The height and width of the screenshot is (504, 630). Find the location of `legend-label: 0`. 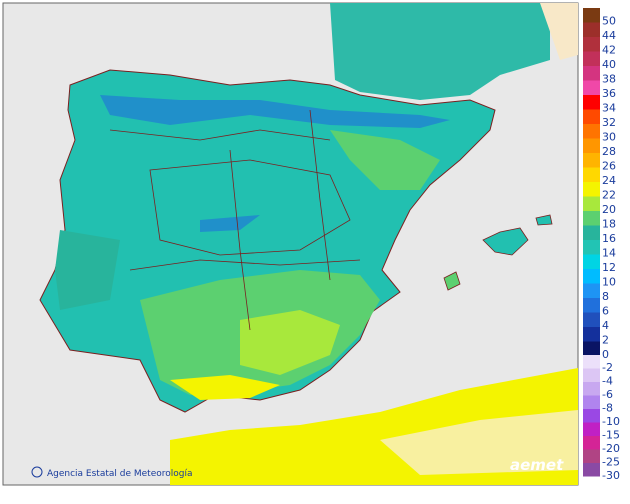

legend-label: 0 is located at coordinates (605, 354).